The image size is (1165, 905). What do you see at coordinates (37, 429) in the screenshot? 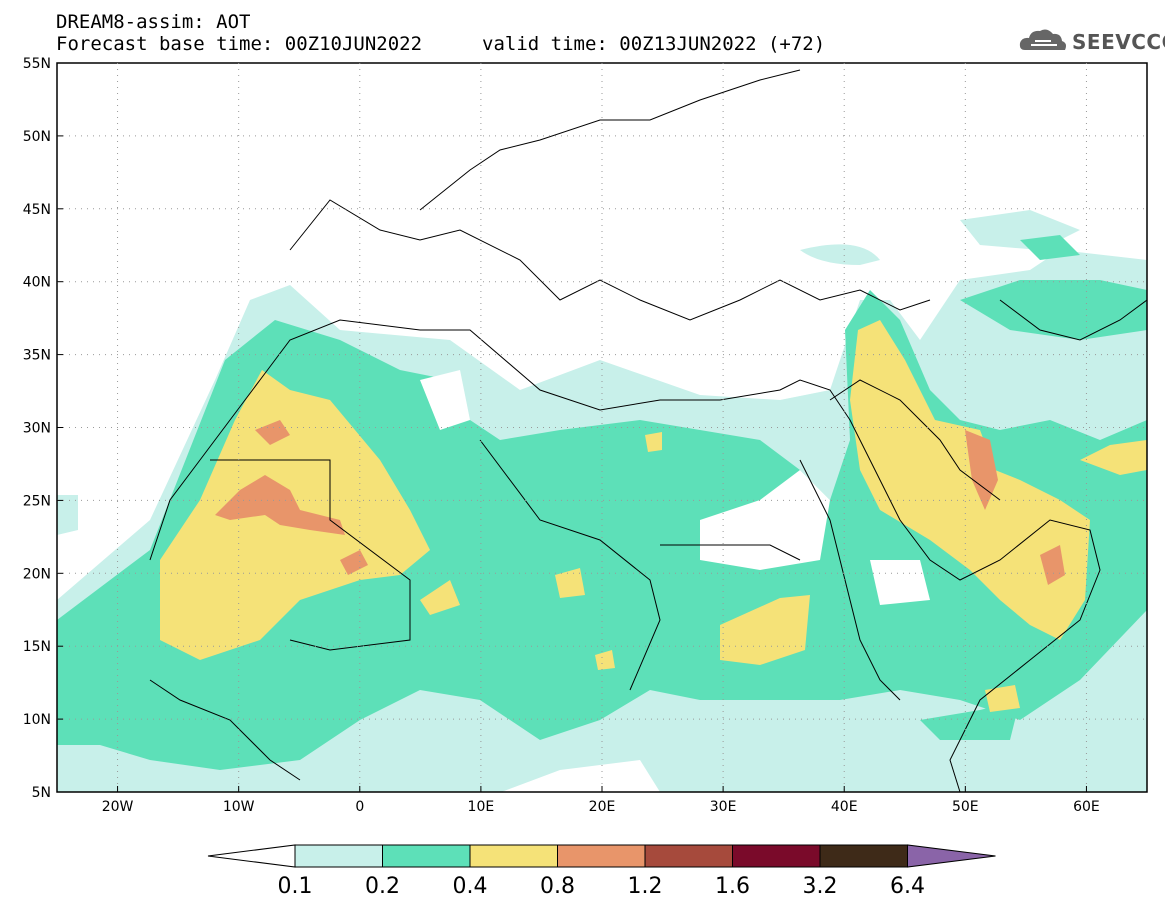
I see `lat-tick-label: 30N` at bounding box center [37, 429].